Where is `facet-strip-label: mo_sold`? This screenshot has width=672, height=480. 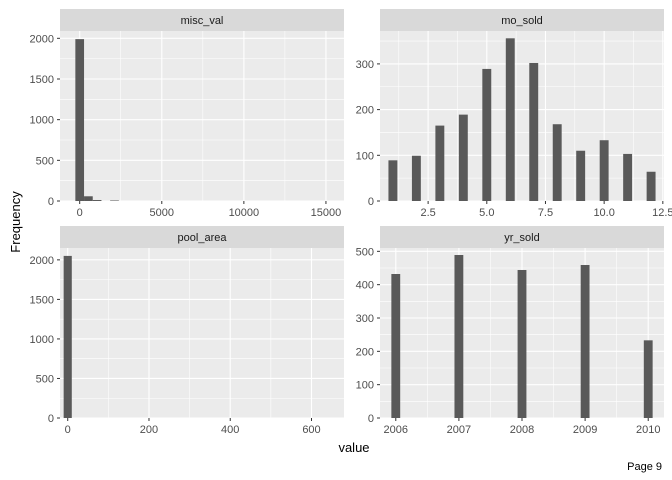 facet-strip-label: mo_sold is located at coordinates (522, 21).